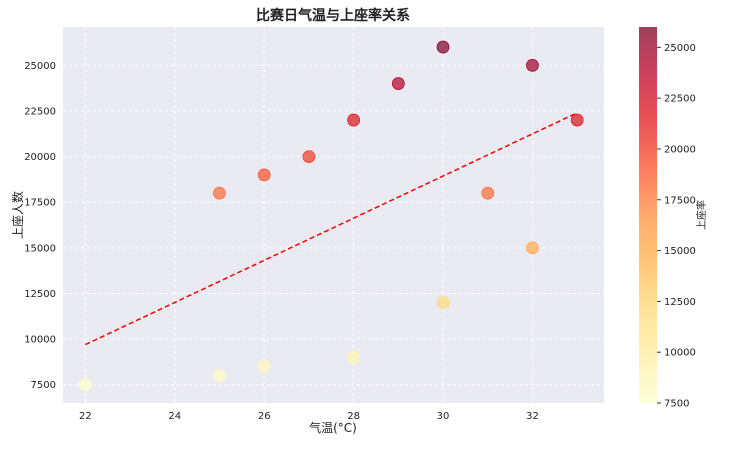 The height and width of the screenshot is (449, 736). What do you see at coordinates (680, 99) in the screenshot?
I see `colorbar-tick-label: 22500` at bounding box center [680, 99].